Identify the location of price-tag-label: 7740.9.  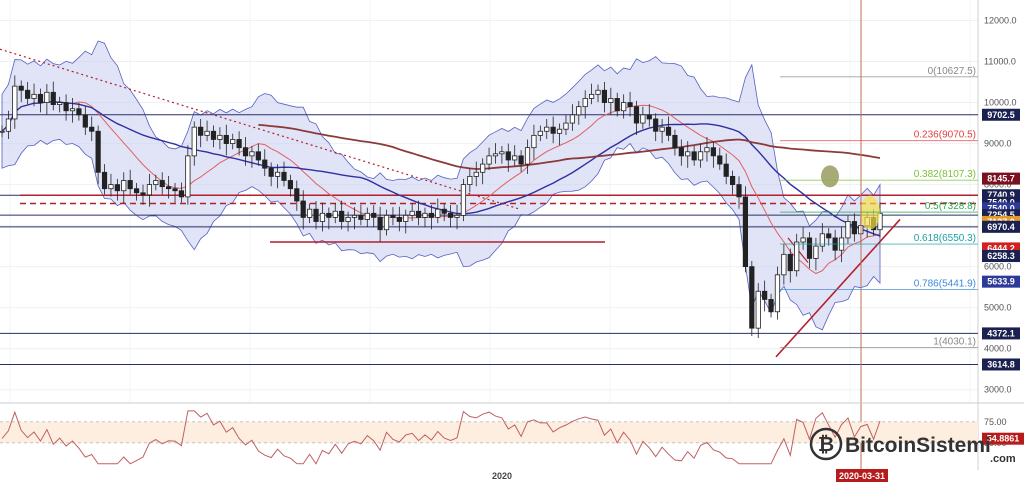
(1001, 195).